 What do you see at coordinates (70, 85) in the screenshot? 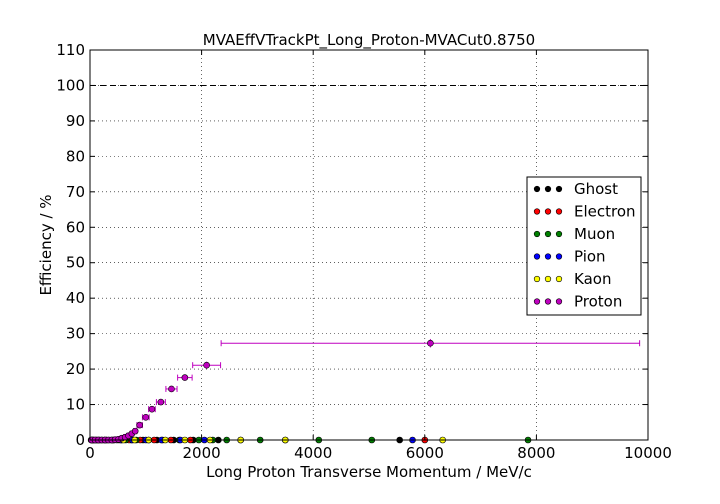
I see `y-tick-label: 100` at bounding box center [70, 85].